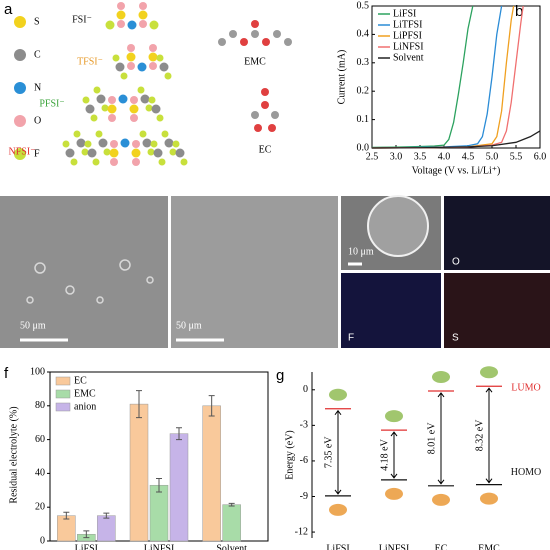 This screenshot has width=550, height=550. I want to click on map-label: F, so click(351, 338).